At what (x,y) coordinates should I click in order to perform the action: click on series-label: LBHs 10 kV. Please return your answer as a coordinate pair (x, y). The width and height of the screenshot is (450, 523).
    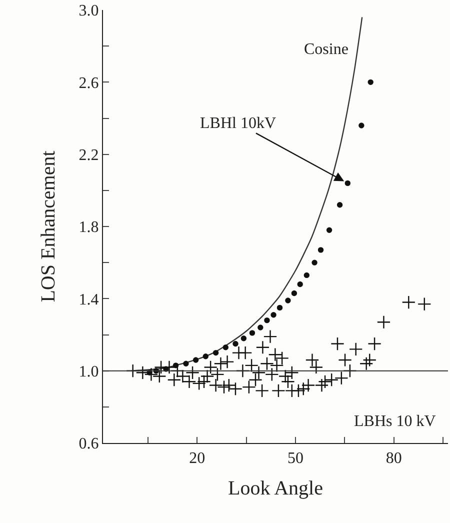
    Looking at the image, I should click on (395, 421).